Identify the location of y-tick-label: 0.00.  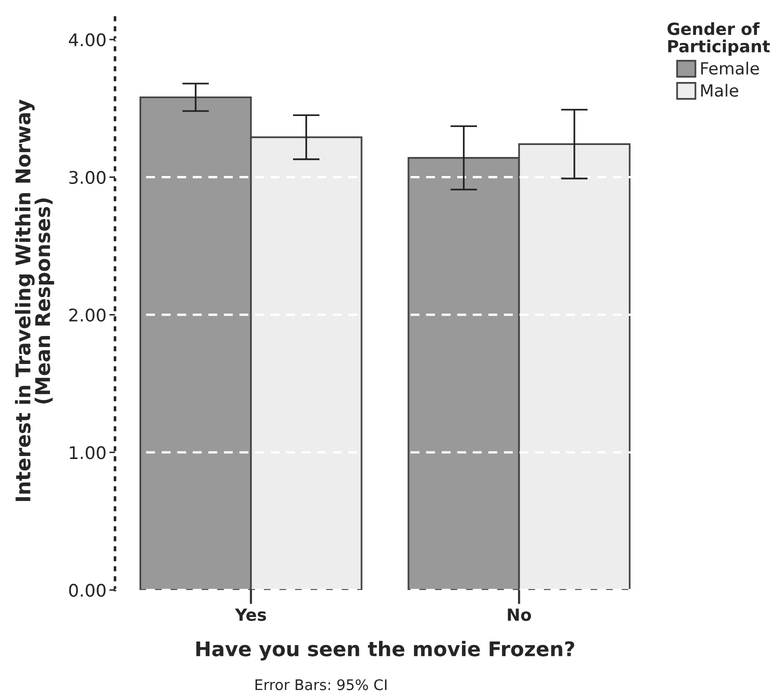
(87, 590).